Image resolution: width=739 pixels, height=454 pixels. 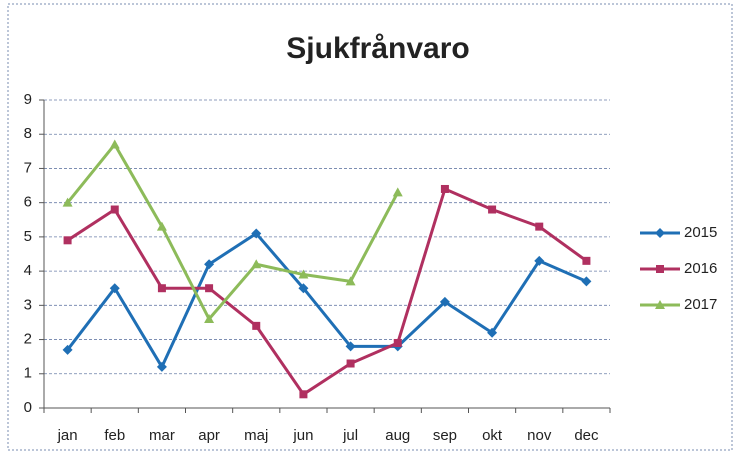 I want to click on legend-label: 2015, so click(x=700, y=232).